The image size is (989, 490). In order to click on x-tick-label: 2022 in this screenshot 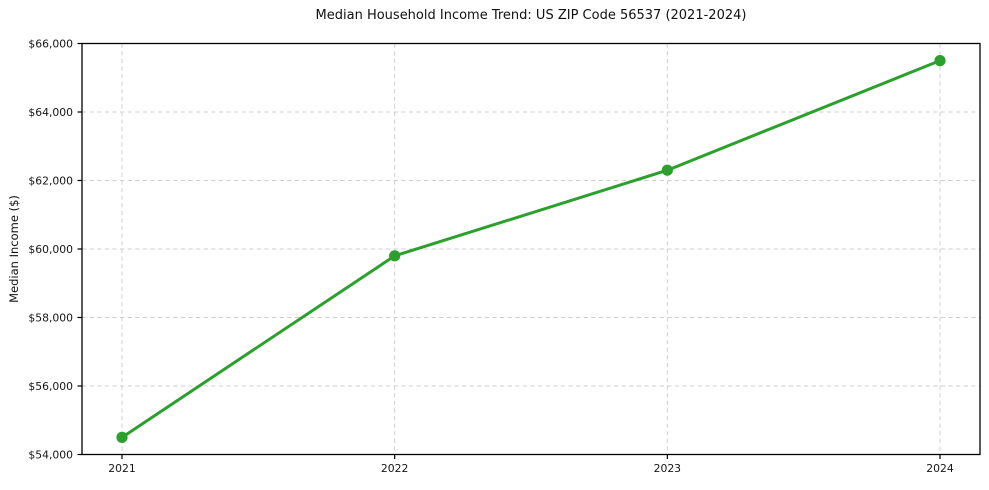, I will do `click(394, 468)`.